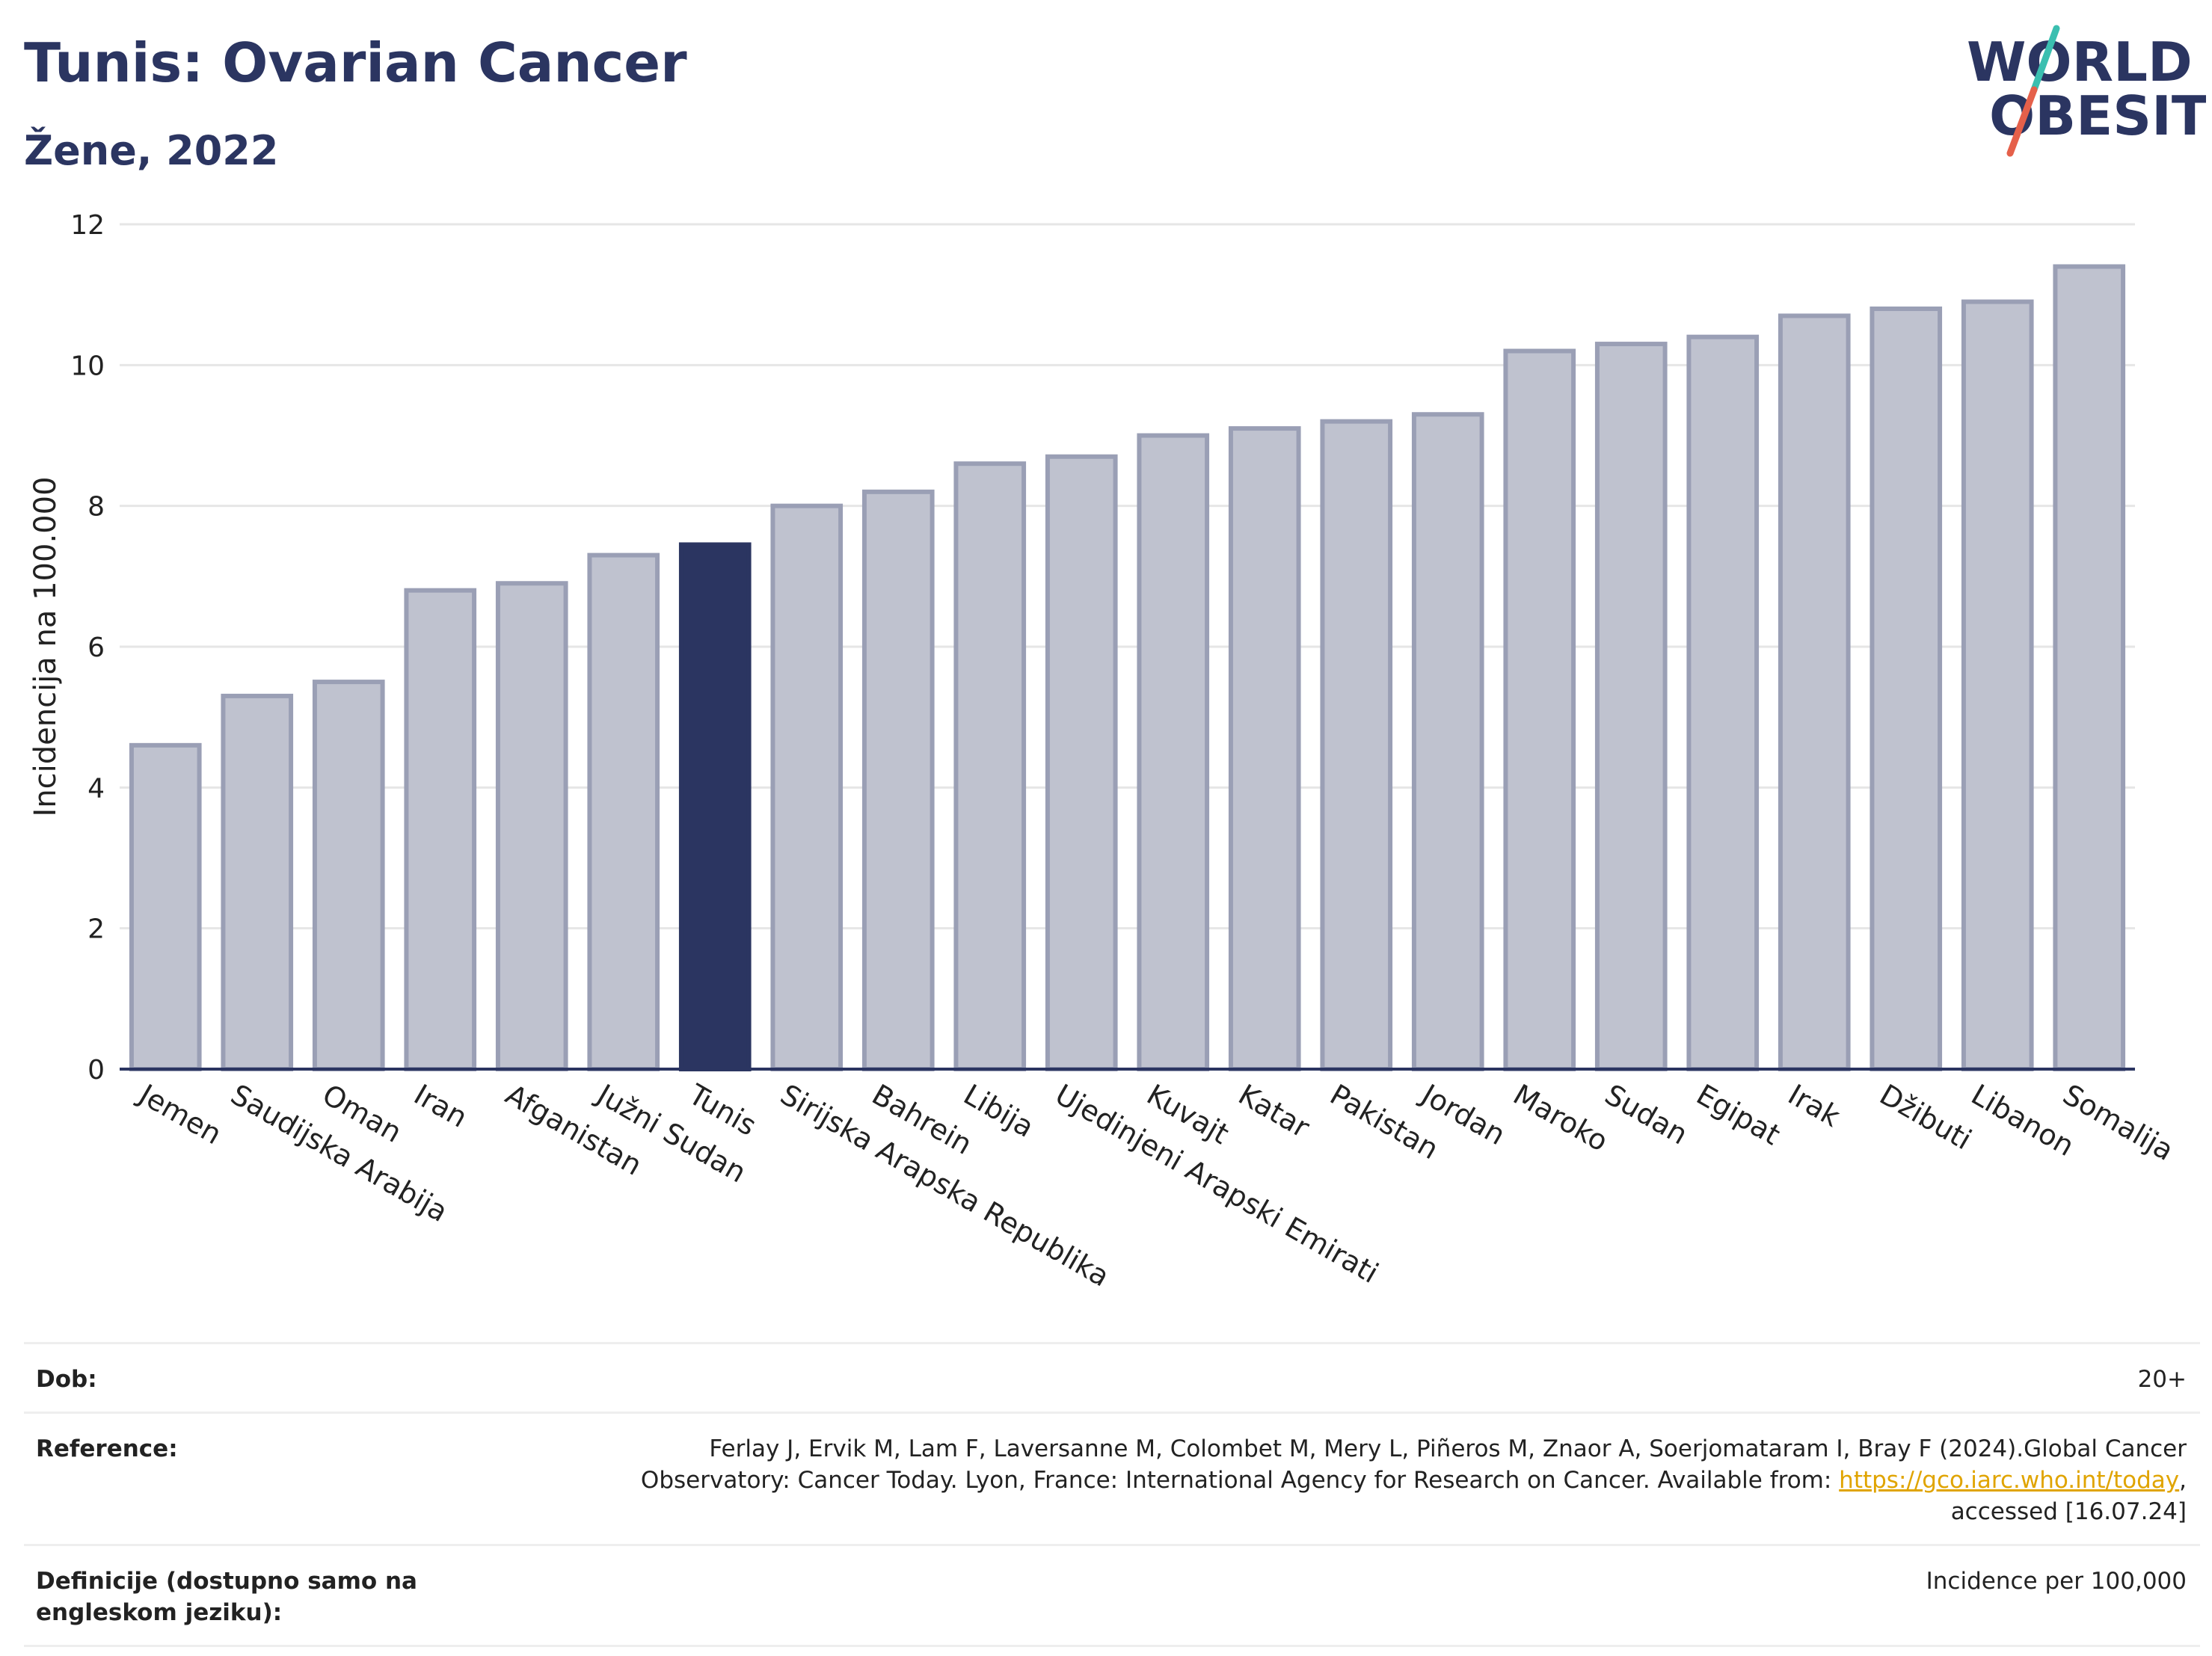 Image resolution: width=2212 pixels, height=1656 pixels. What do you see at coordinates (2023, 1120) in the screenshot?
I see `x-tick-label: Libanon` at bounding box center [2023, 1120].